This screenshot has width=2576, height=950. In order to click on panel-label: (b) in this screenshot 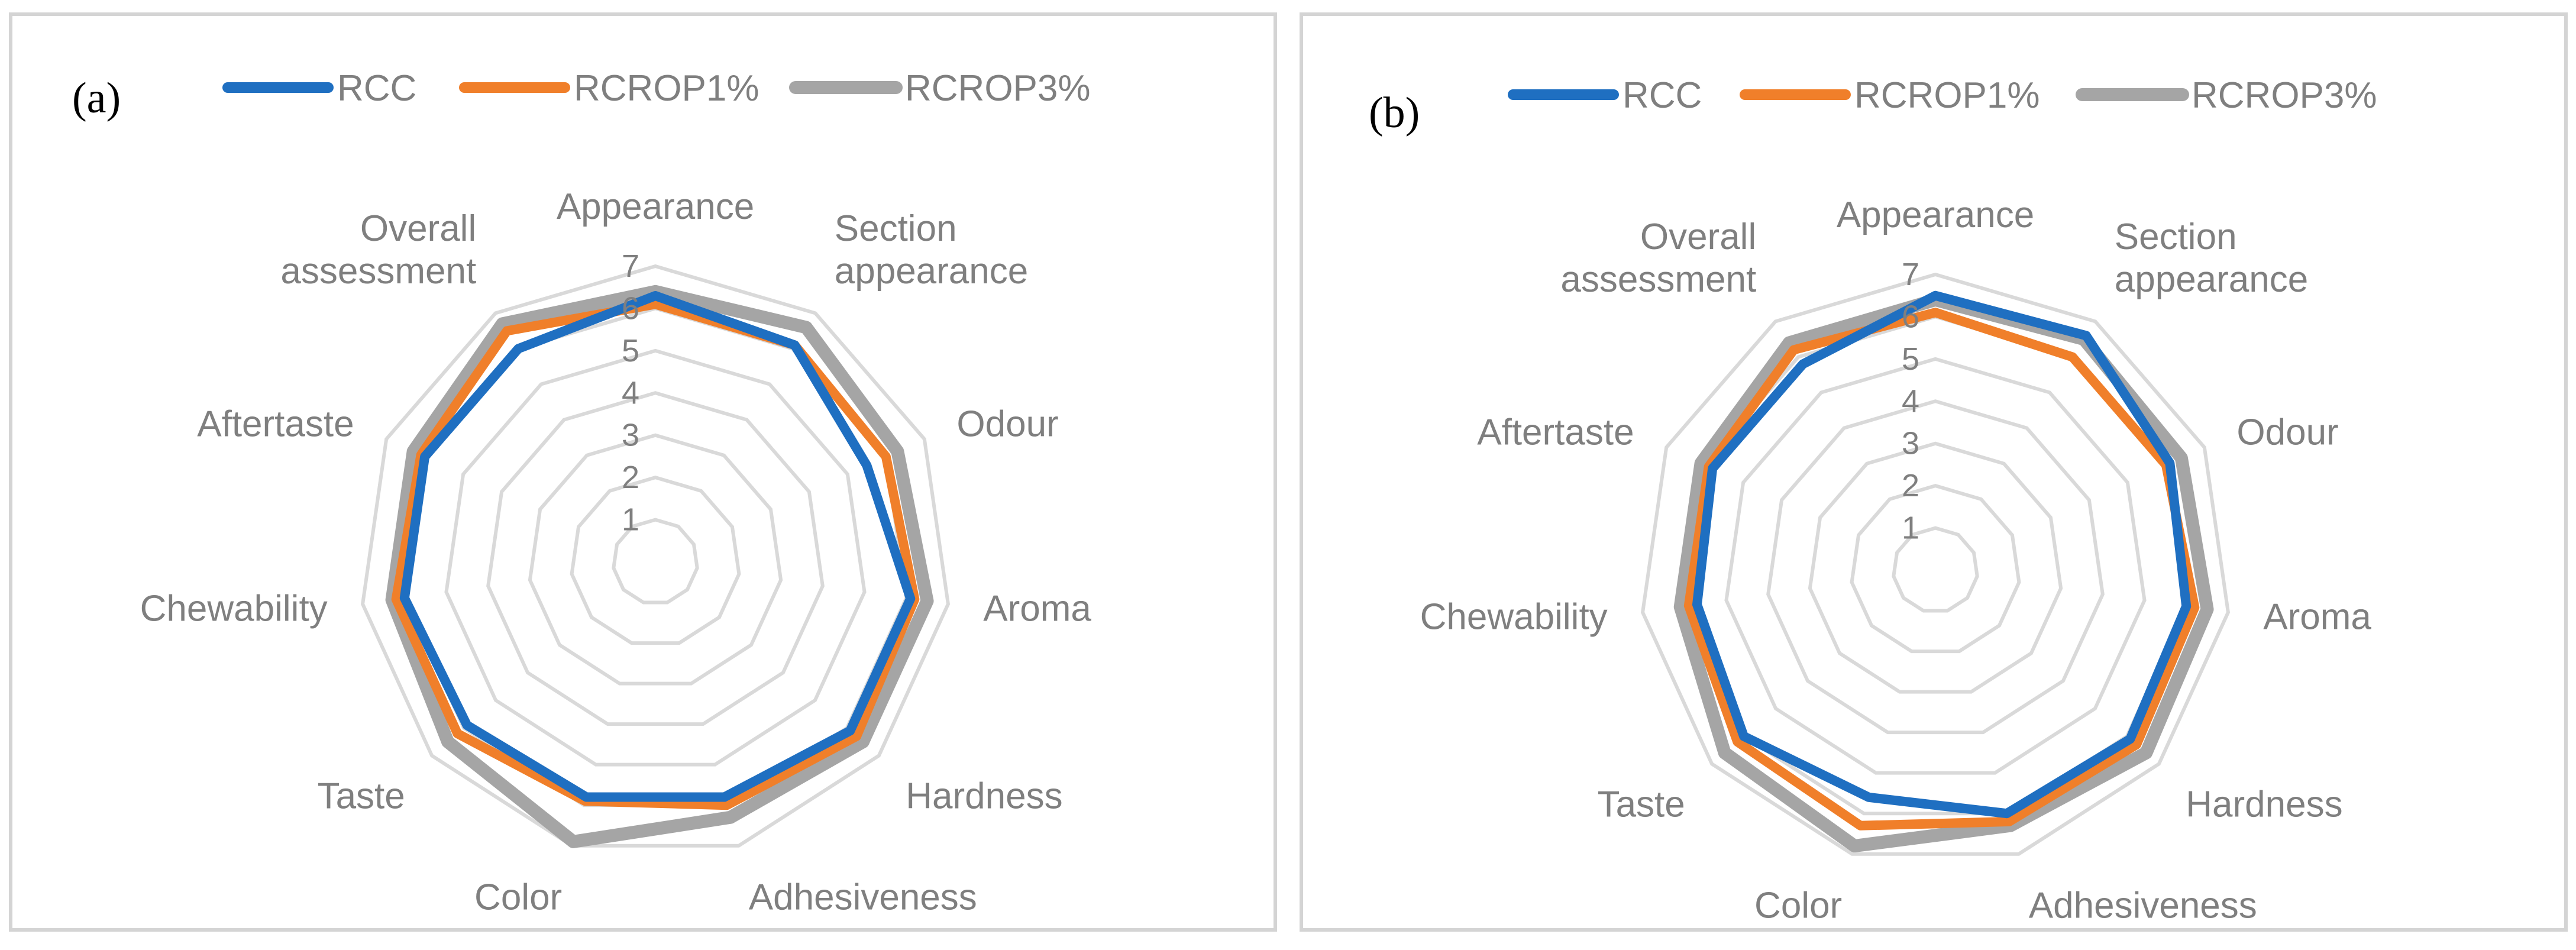, I will do `click(1394, 113)`.